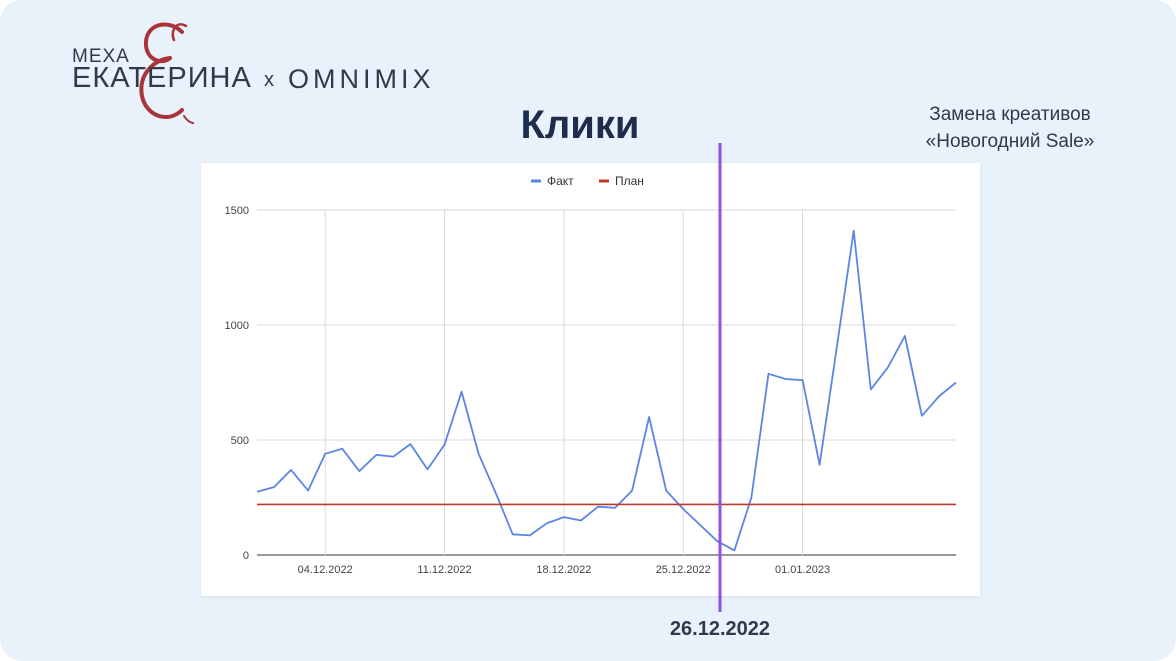 The image size is (1176, 661). What do you see at coordinates (166, 73) in the screenshot?
I see `monogram-e-icon` at bounding box center [166, 73].